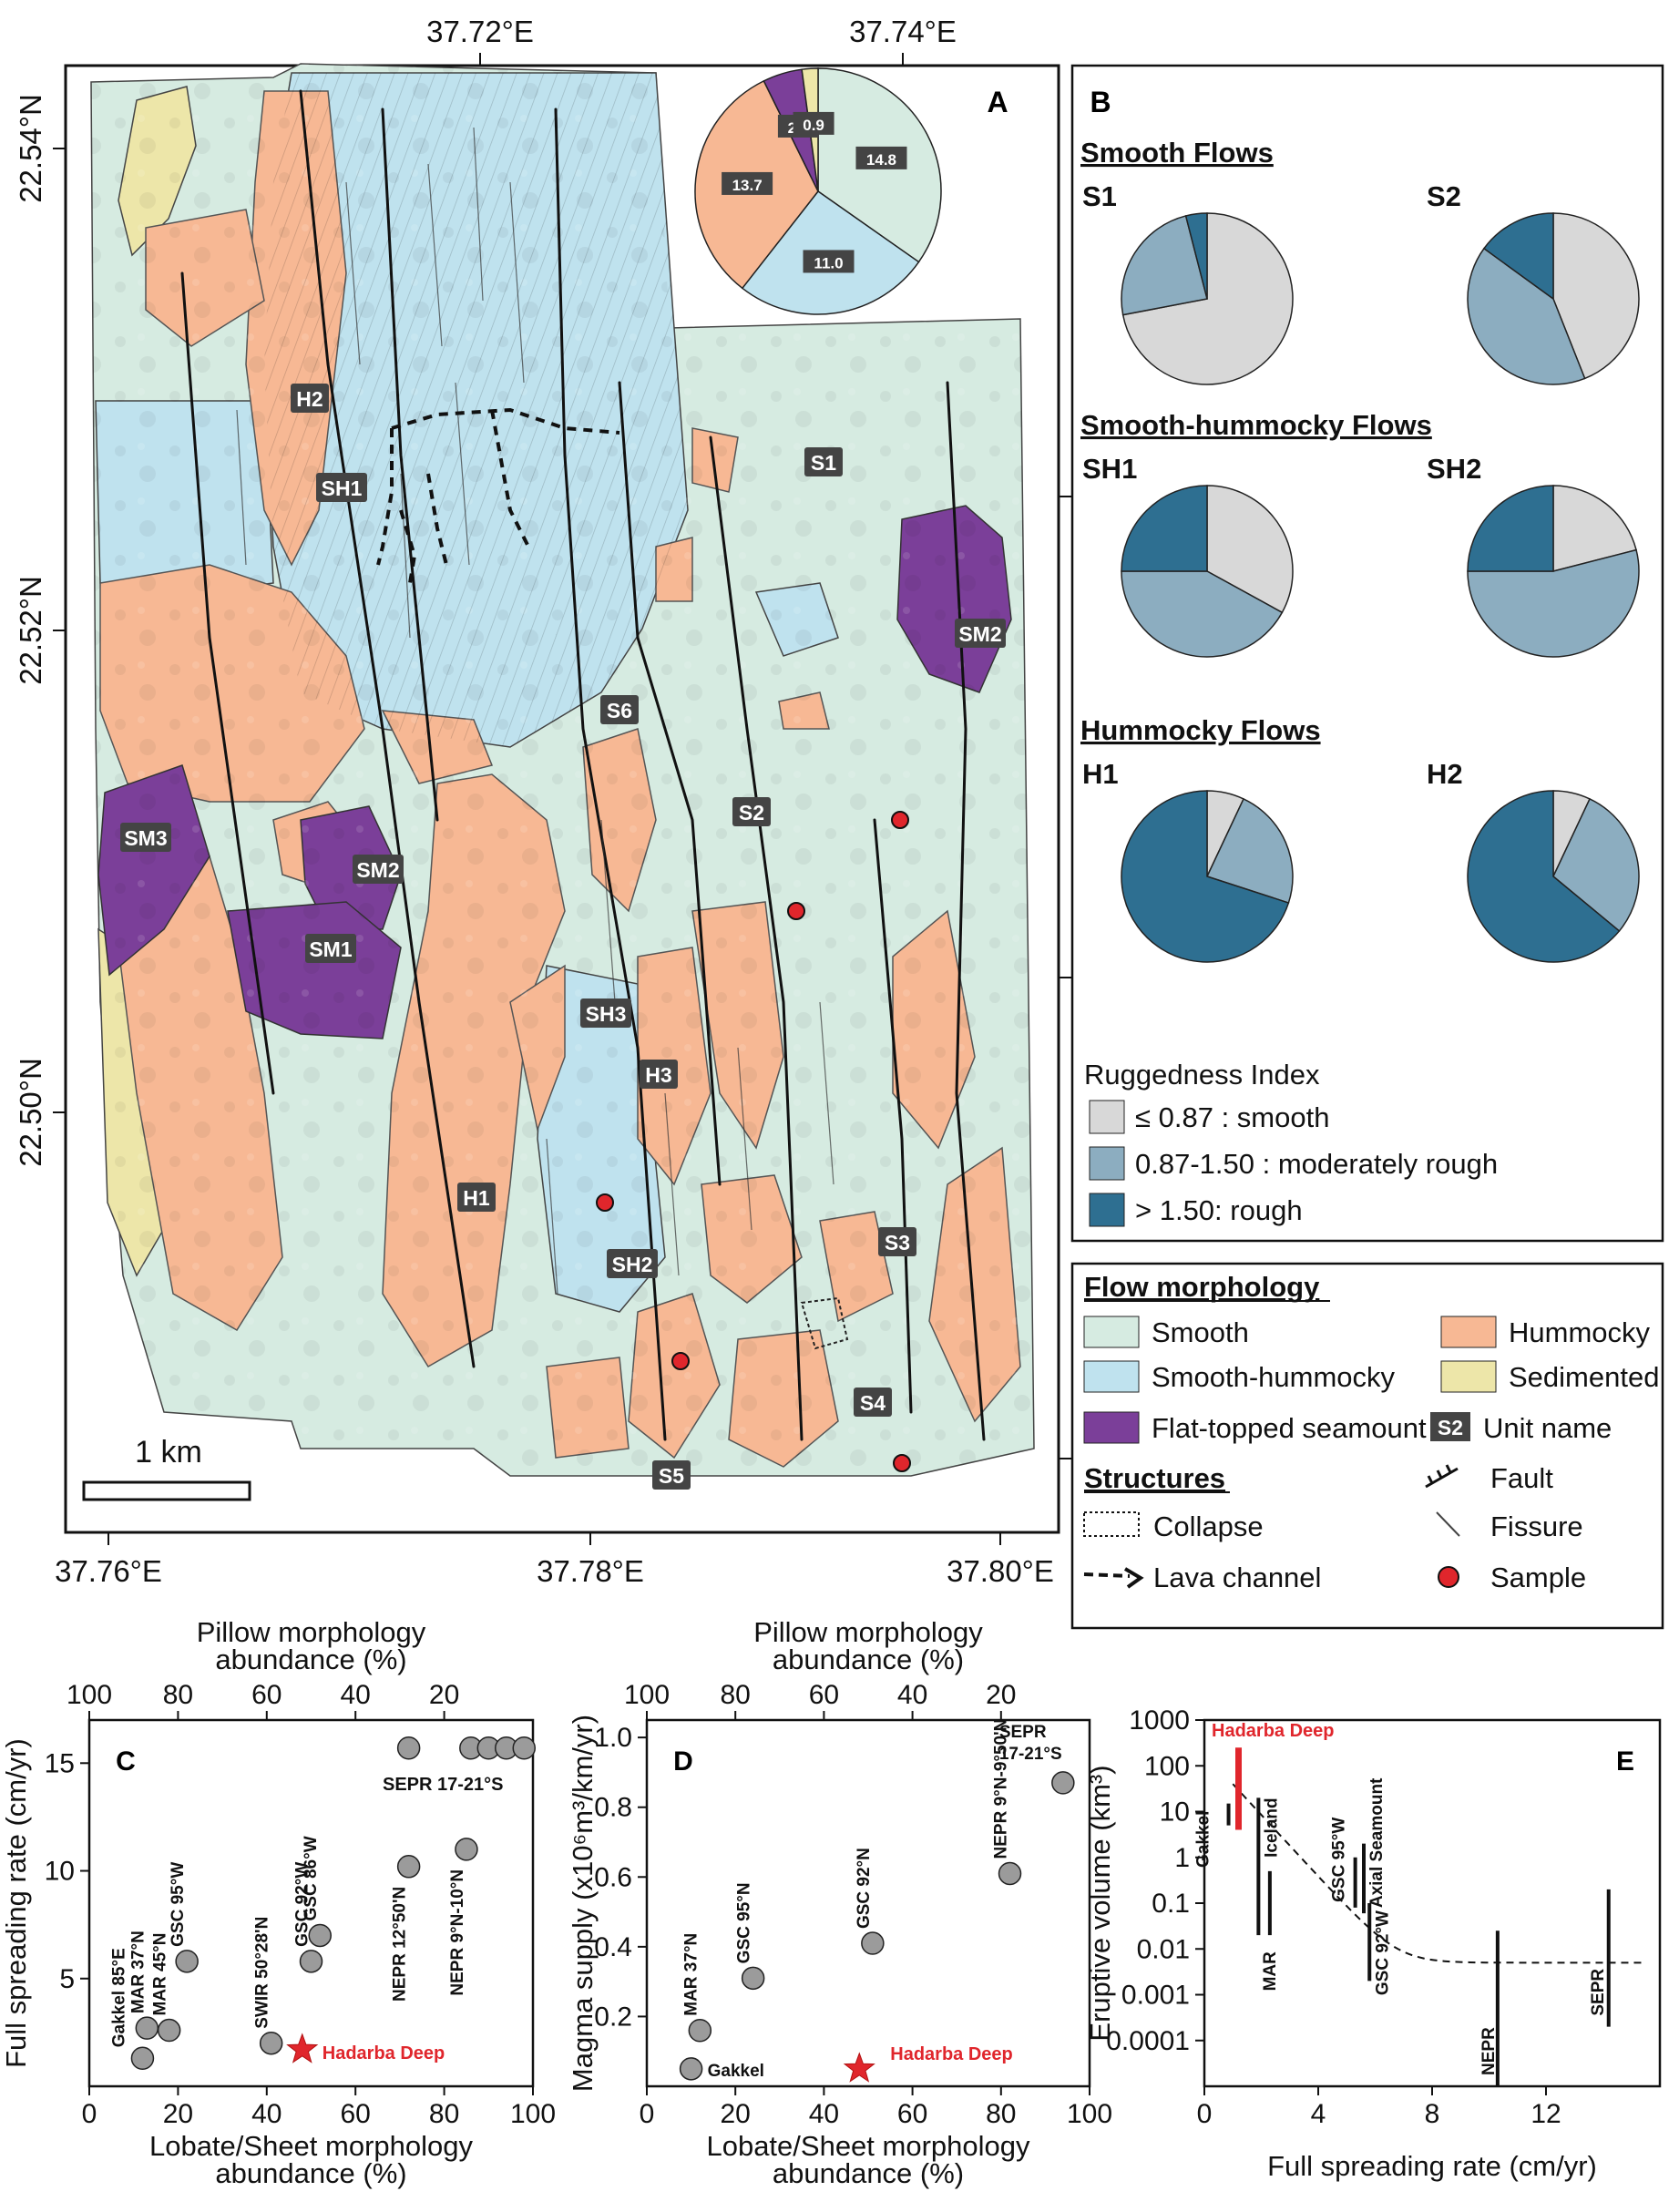 This screenshot has width=1679, height=2212. What do you see at coordinates (823, 463) in the screenshot?
I see `unit-label-text: S1` at bounding box center [823, 463].